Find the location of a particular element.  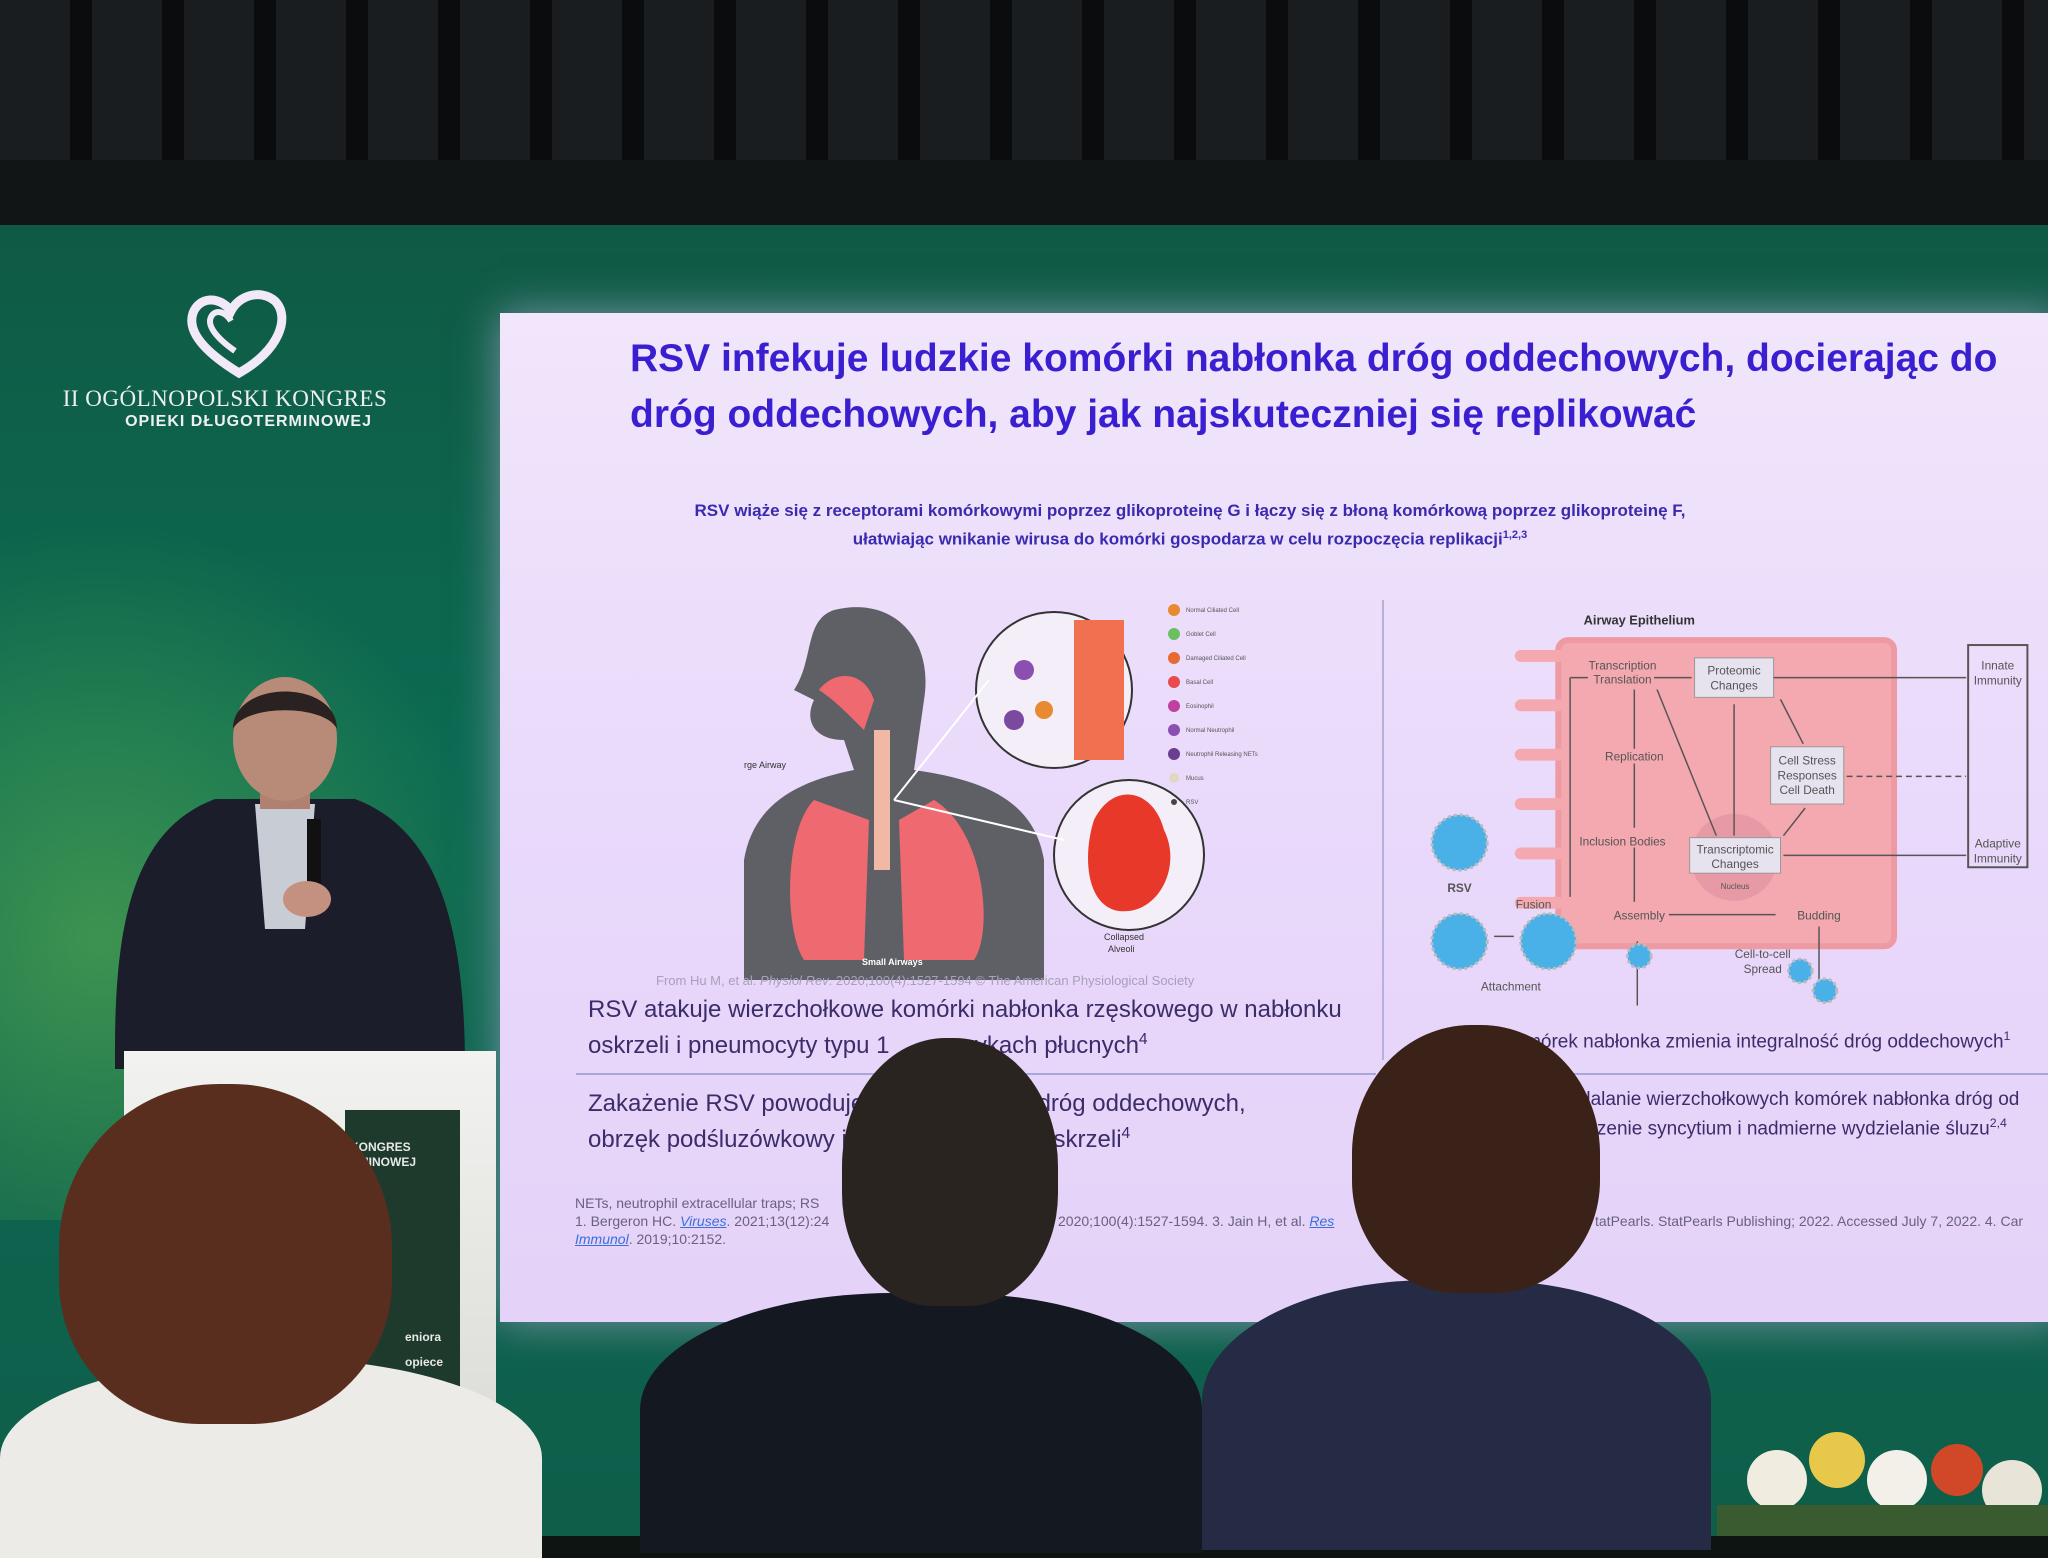

label-small-airways: Small Airways is located at coordinates (892, 962).